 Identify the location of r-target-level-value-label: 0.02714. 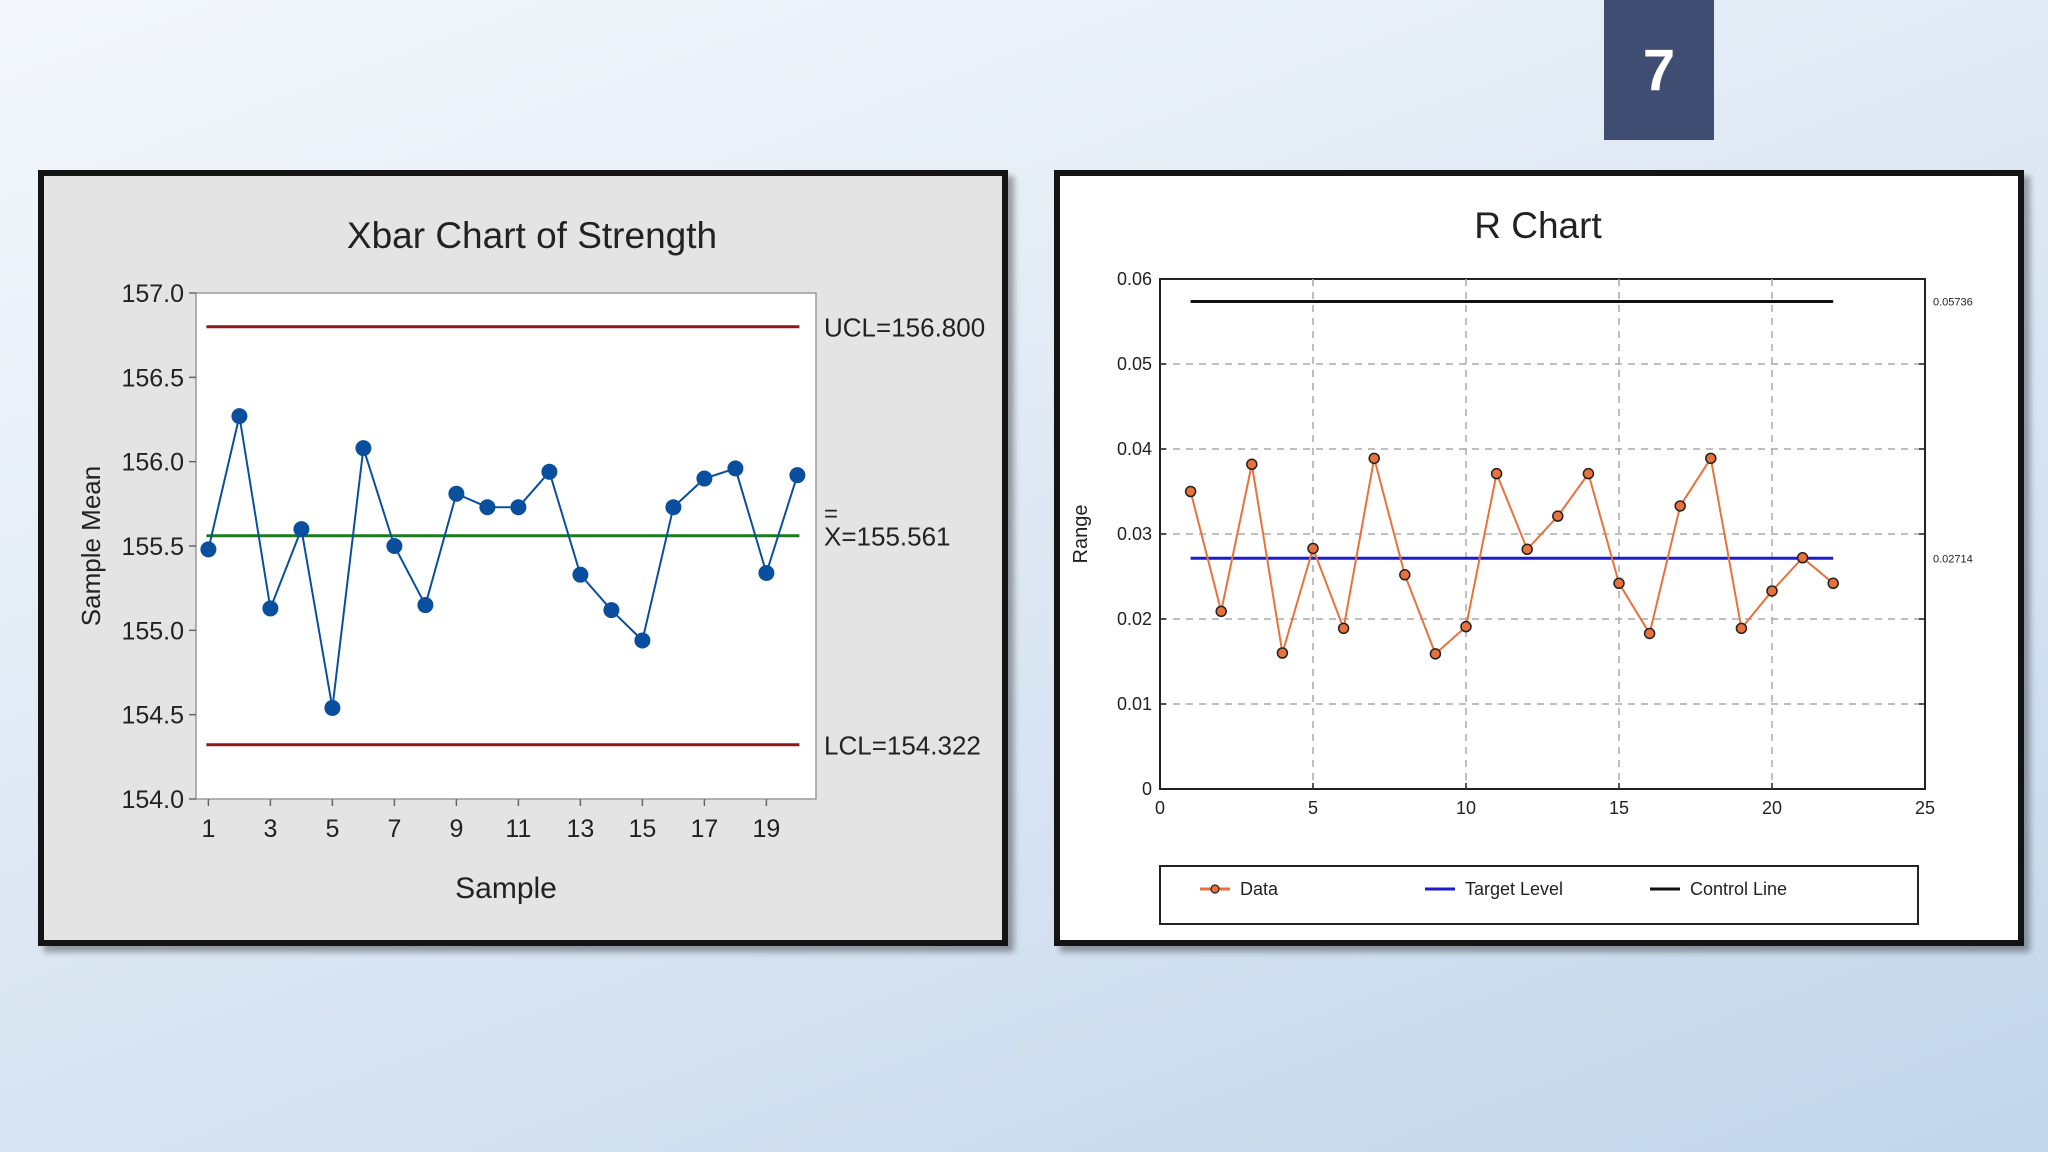
(1953, 559).